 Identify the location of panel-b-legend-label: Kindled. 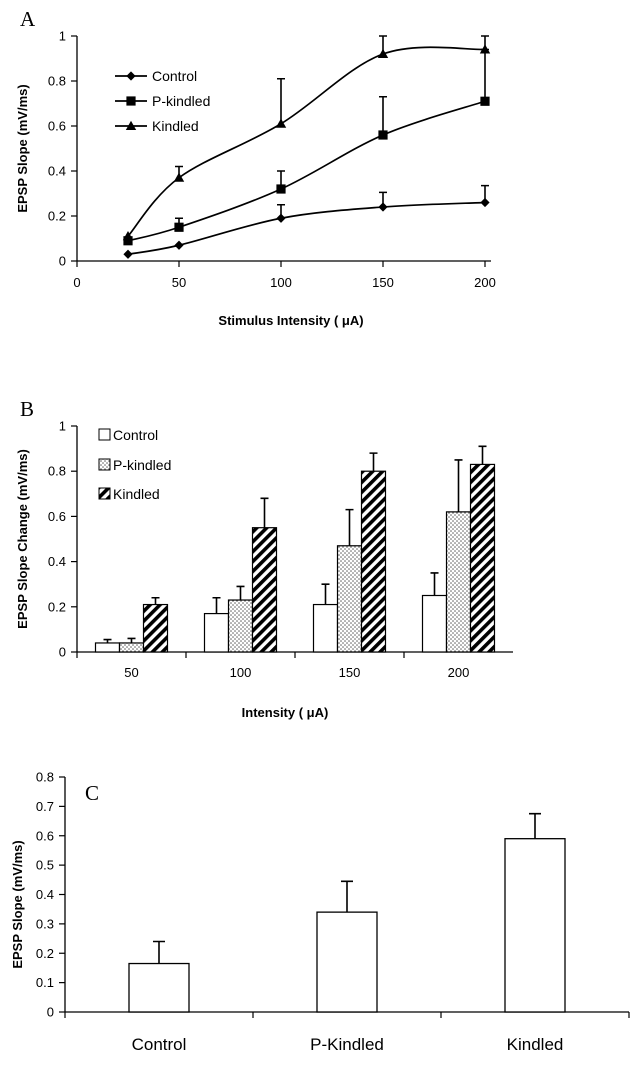
(136, 494).